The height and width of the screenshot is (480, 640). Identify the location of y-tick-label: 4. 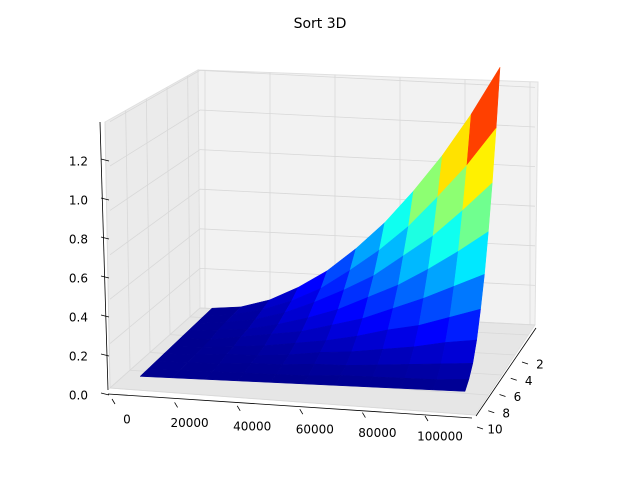
(529, 381).